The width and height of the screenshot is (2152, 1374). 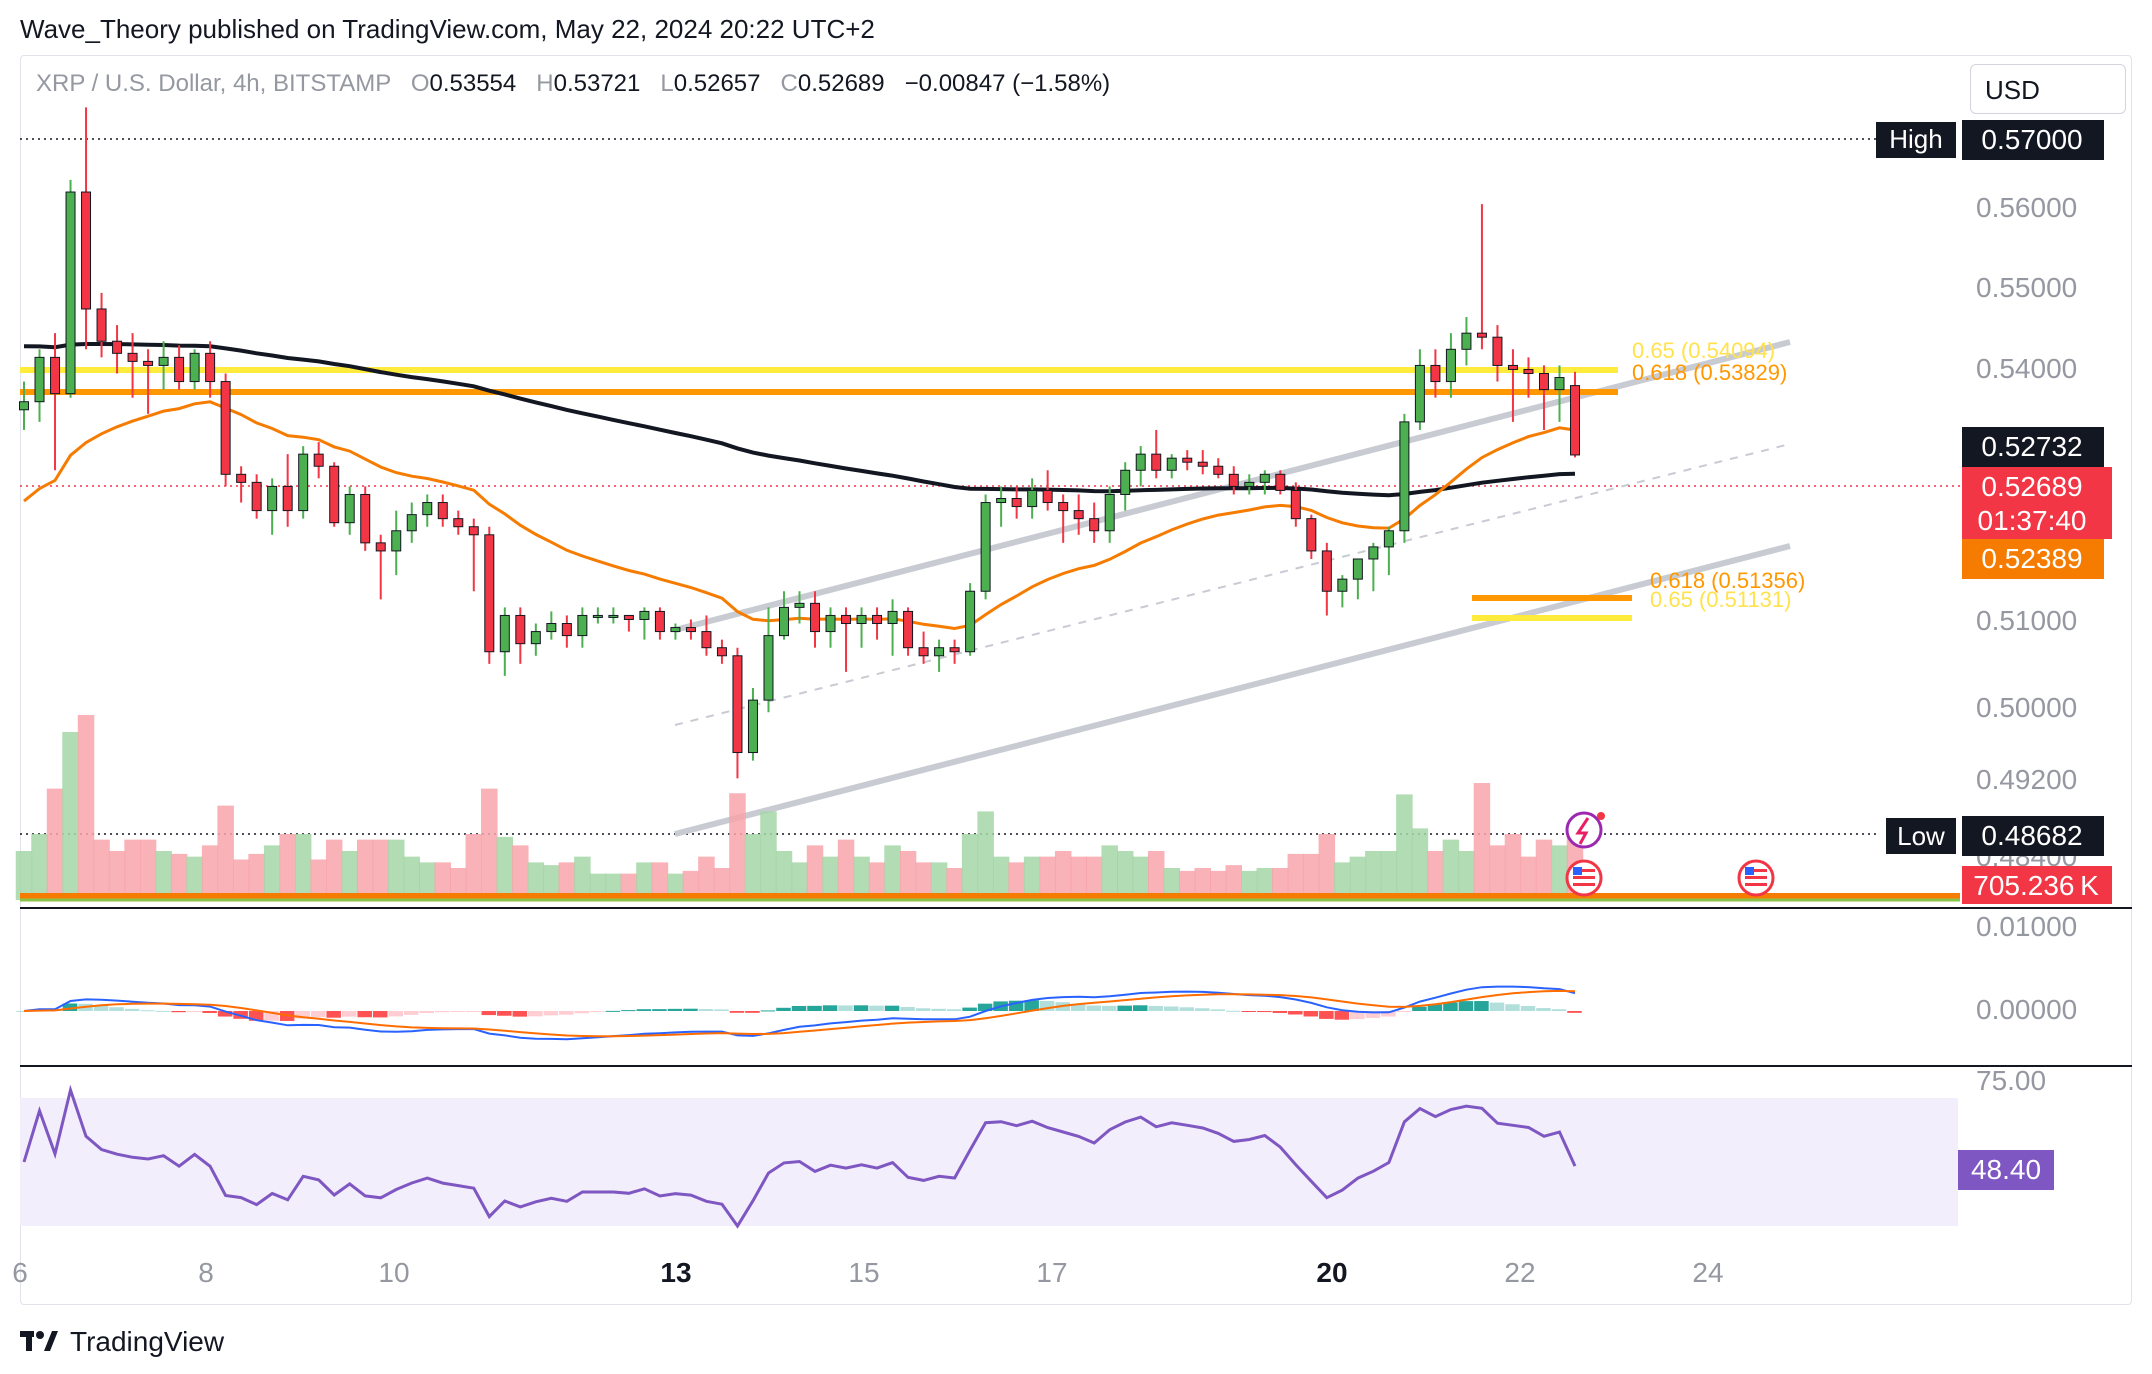 I want to click on footer-brand-text: TradingView, so click(x=147, y=1341).